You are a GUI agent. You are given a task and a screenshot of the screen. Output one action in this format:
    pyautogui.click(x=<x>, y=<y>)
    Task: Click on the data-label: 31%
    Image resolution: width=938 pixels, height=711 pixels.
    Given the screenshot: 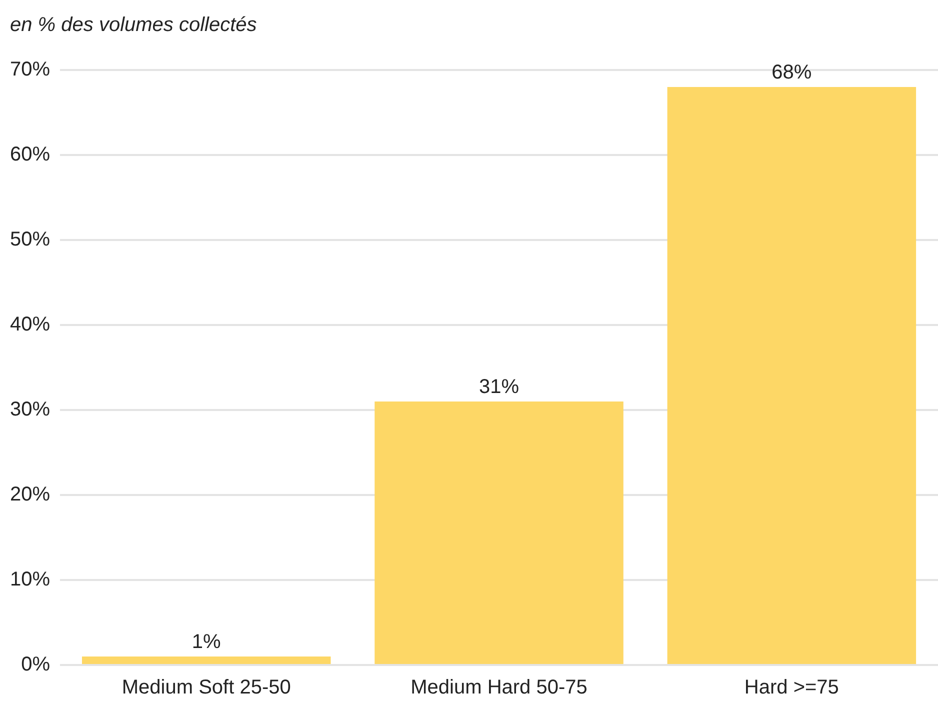 What is the action you would take?
    pyautogui.click(x=499, y=387)
    